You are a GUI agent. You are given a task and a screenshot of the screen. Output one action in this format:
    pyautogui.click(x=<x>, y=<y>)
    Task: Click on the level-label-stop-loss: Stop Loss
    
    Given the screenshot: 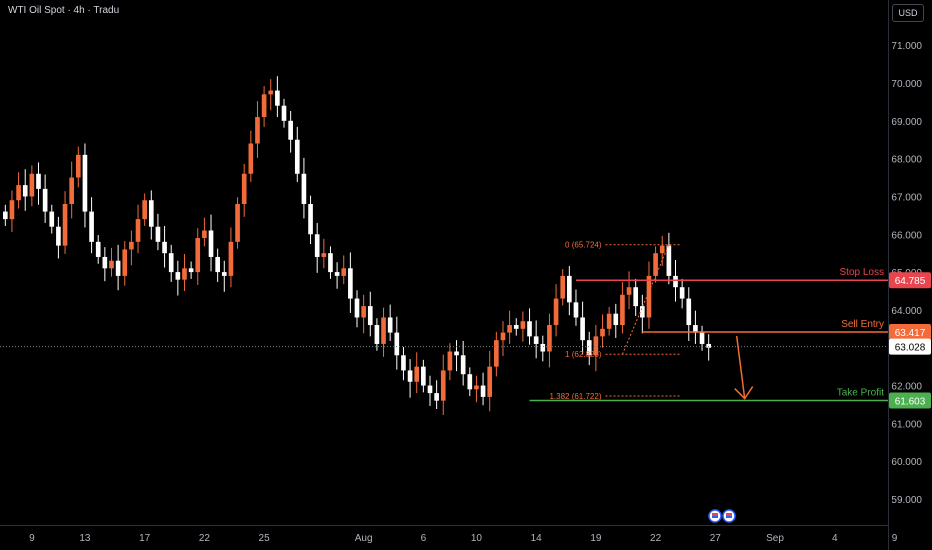 What is the action you would take?
    pyautogui.click(x=862, y=272)
    